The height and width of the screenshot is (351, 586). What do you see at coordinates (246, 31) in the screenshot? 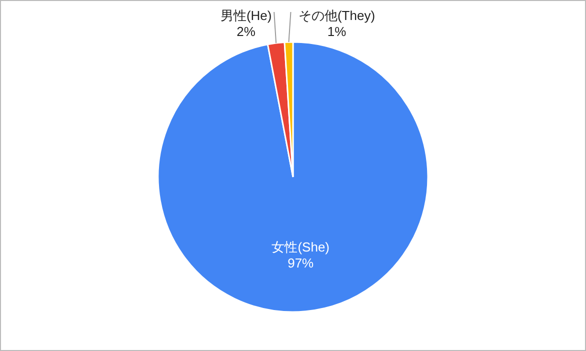
I see `data-label: 2%` at bounding box center [246, 31].